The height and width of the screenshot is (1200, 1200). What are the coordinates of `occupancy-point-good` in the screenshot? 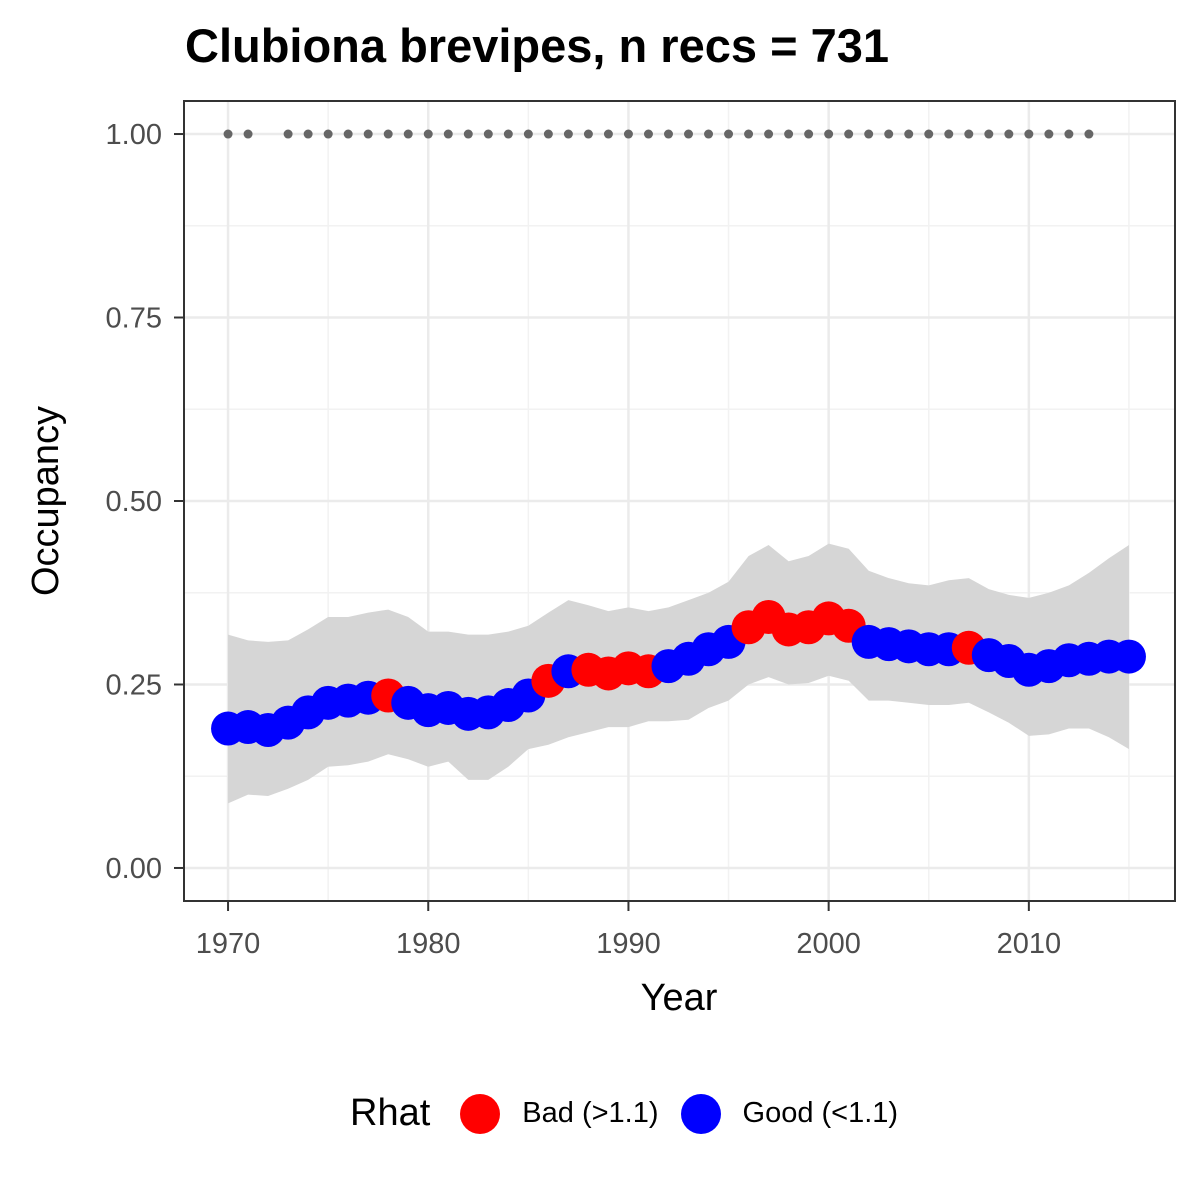 It's located at (1128, 656).